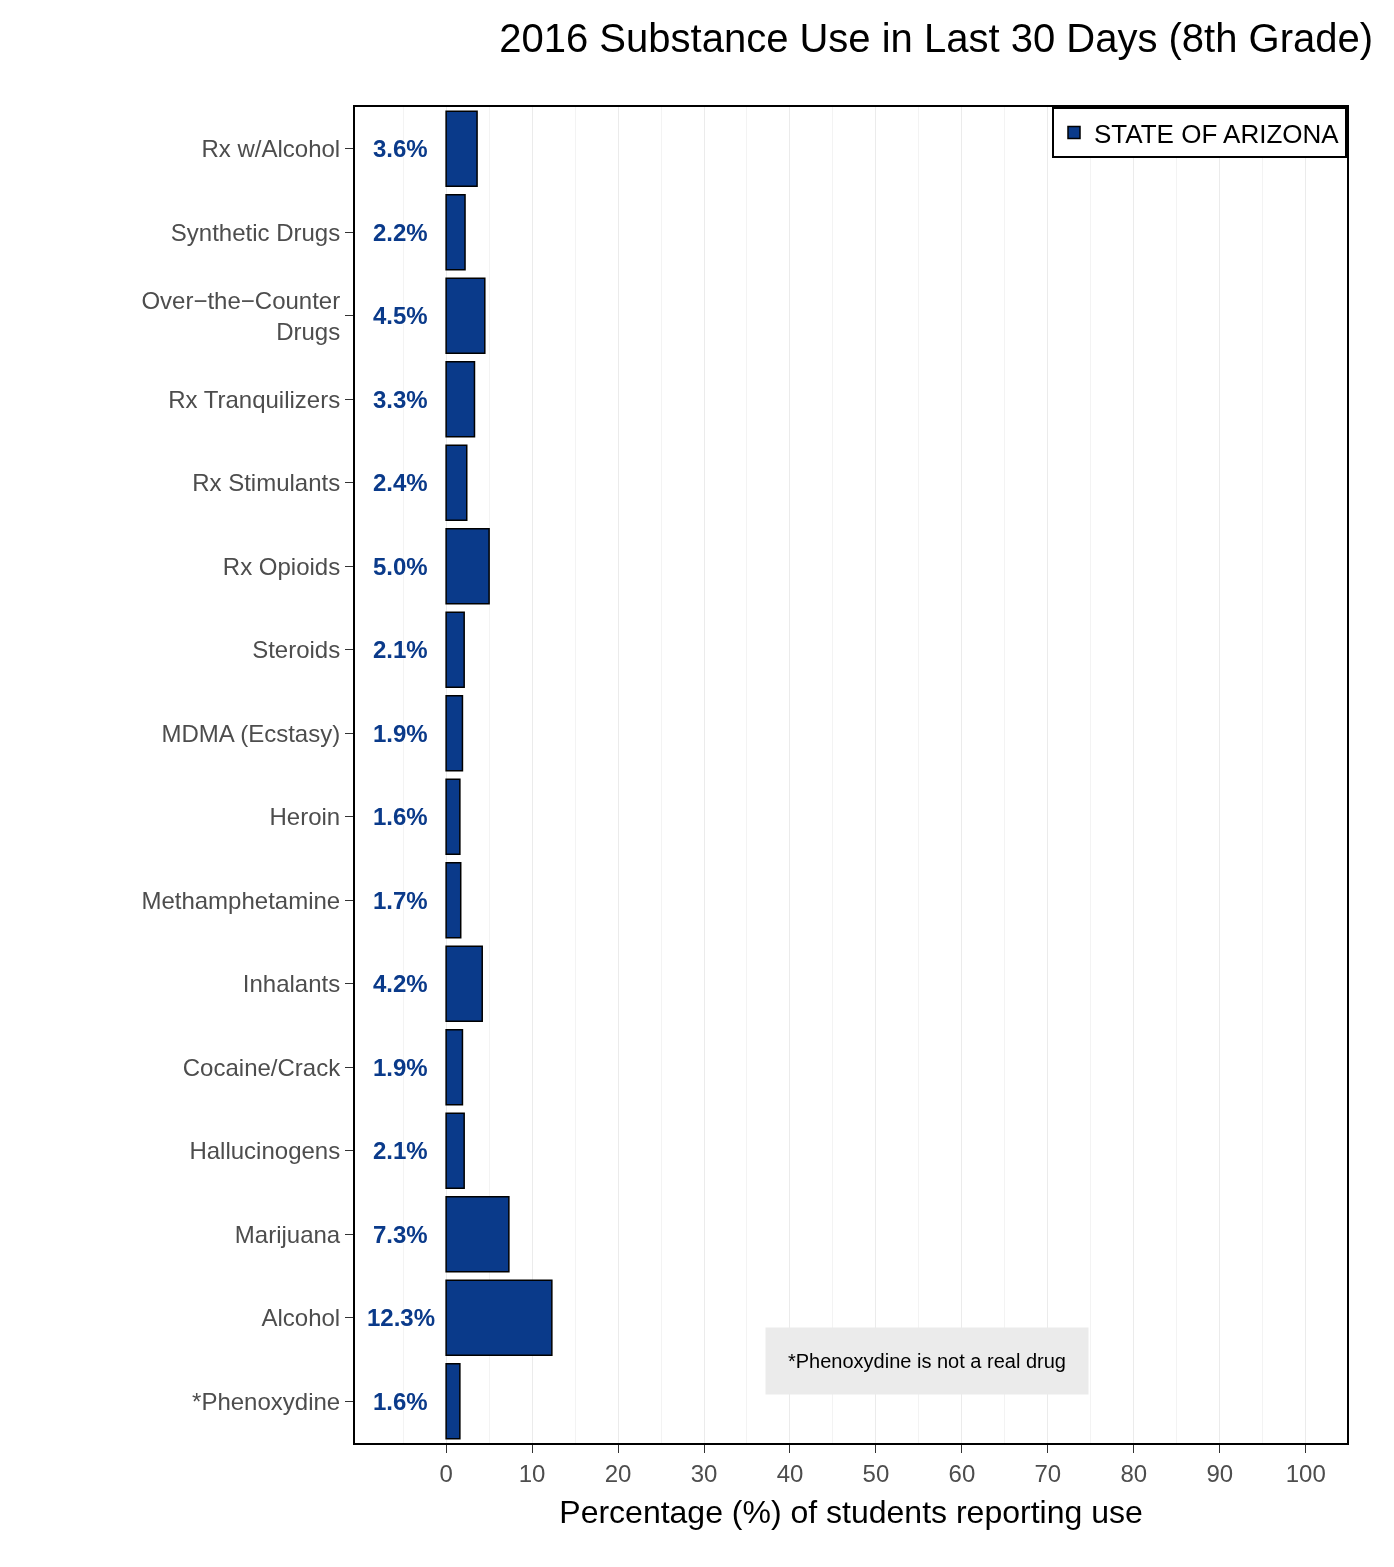  I want to click on x-tick-label: 40, so click(790, 1473).